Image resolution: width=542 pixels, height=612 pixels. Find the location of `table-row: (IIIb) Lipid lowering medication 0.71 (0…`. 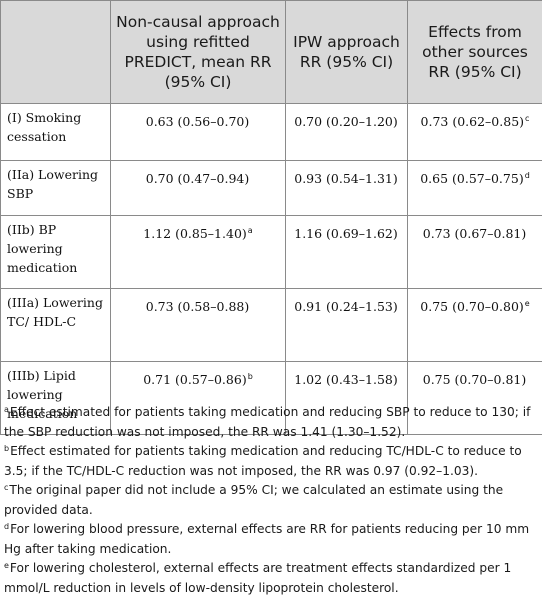

table-row: (IIIb) Lipid lowering medication 0.71 (0… is located at coordinates (271, 398).